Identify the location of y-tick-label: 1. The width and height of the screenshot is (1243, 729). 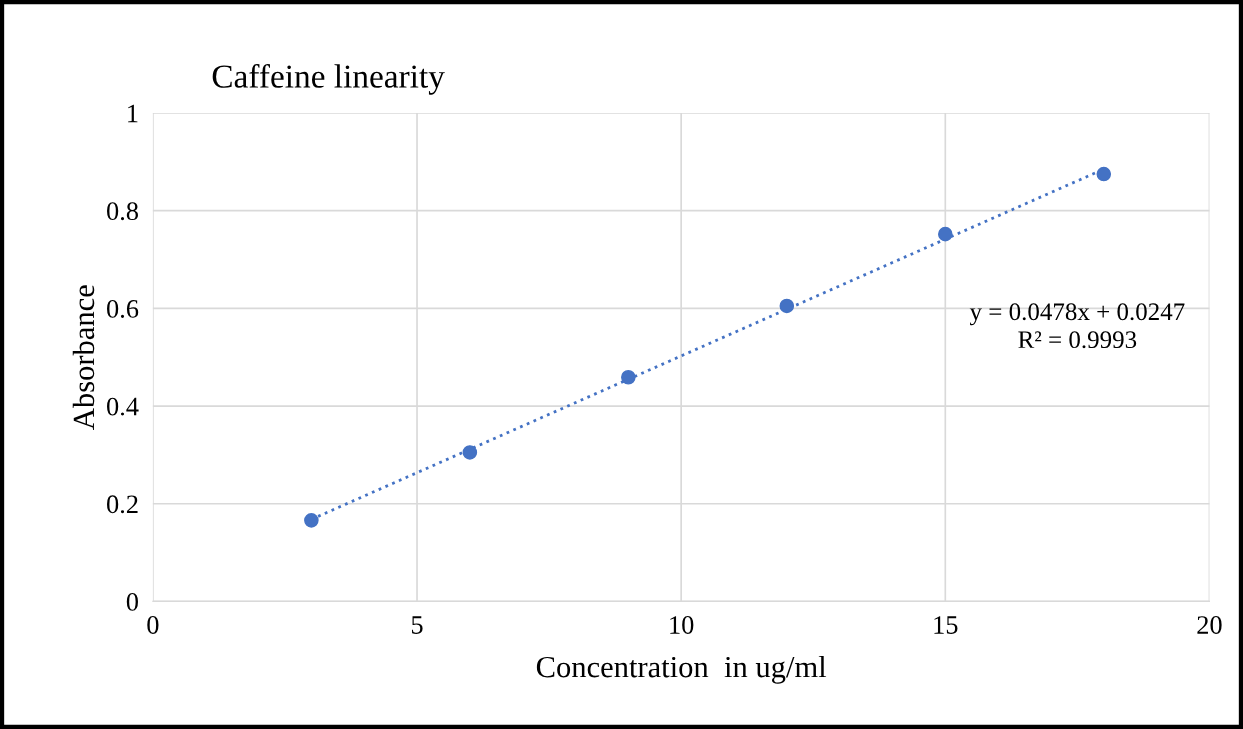
(133, 113).